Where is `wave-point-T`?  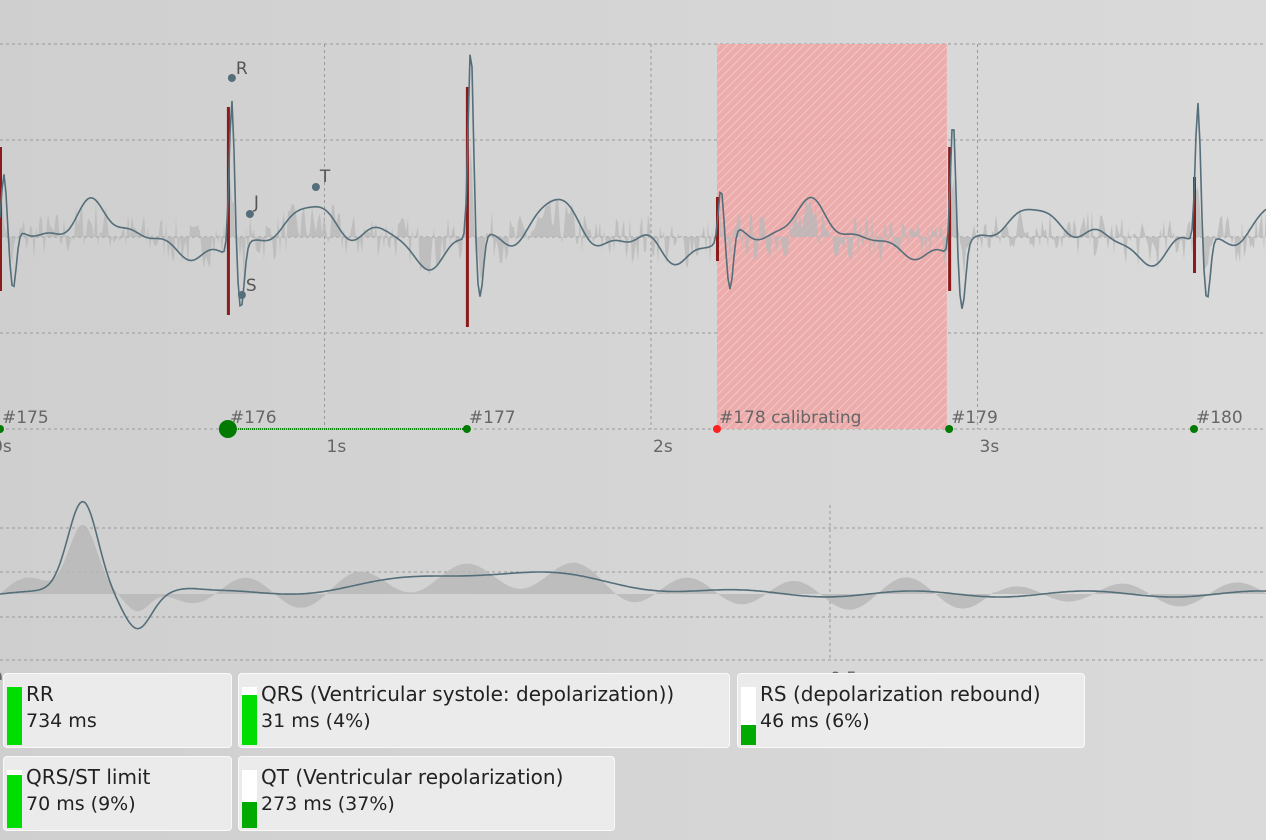 wave-point-T is located at coordinates (315, 187).